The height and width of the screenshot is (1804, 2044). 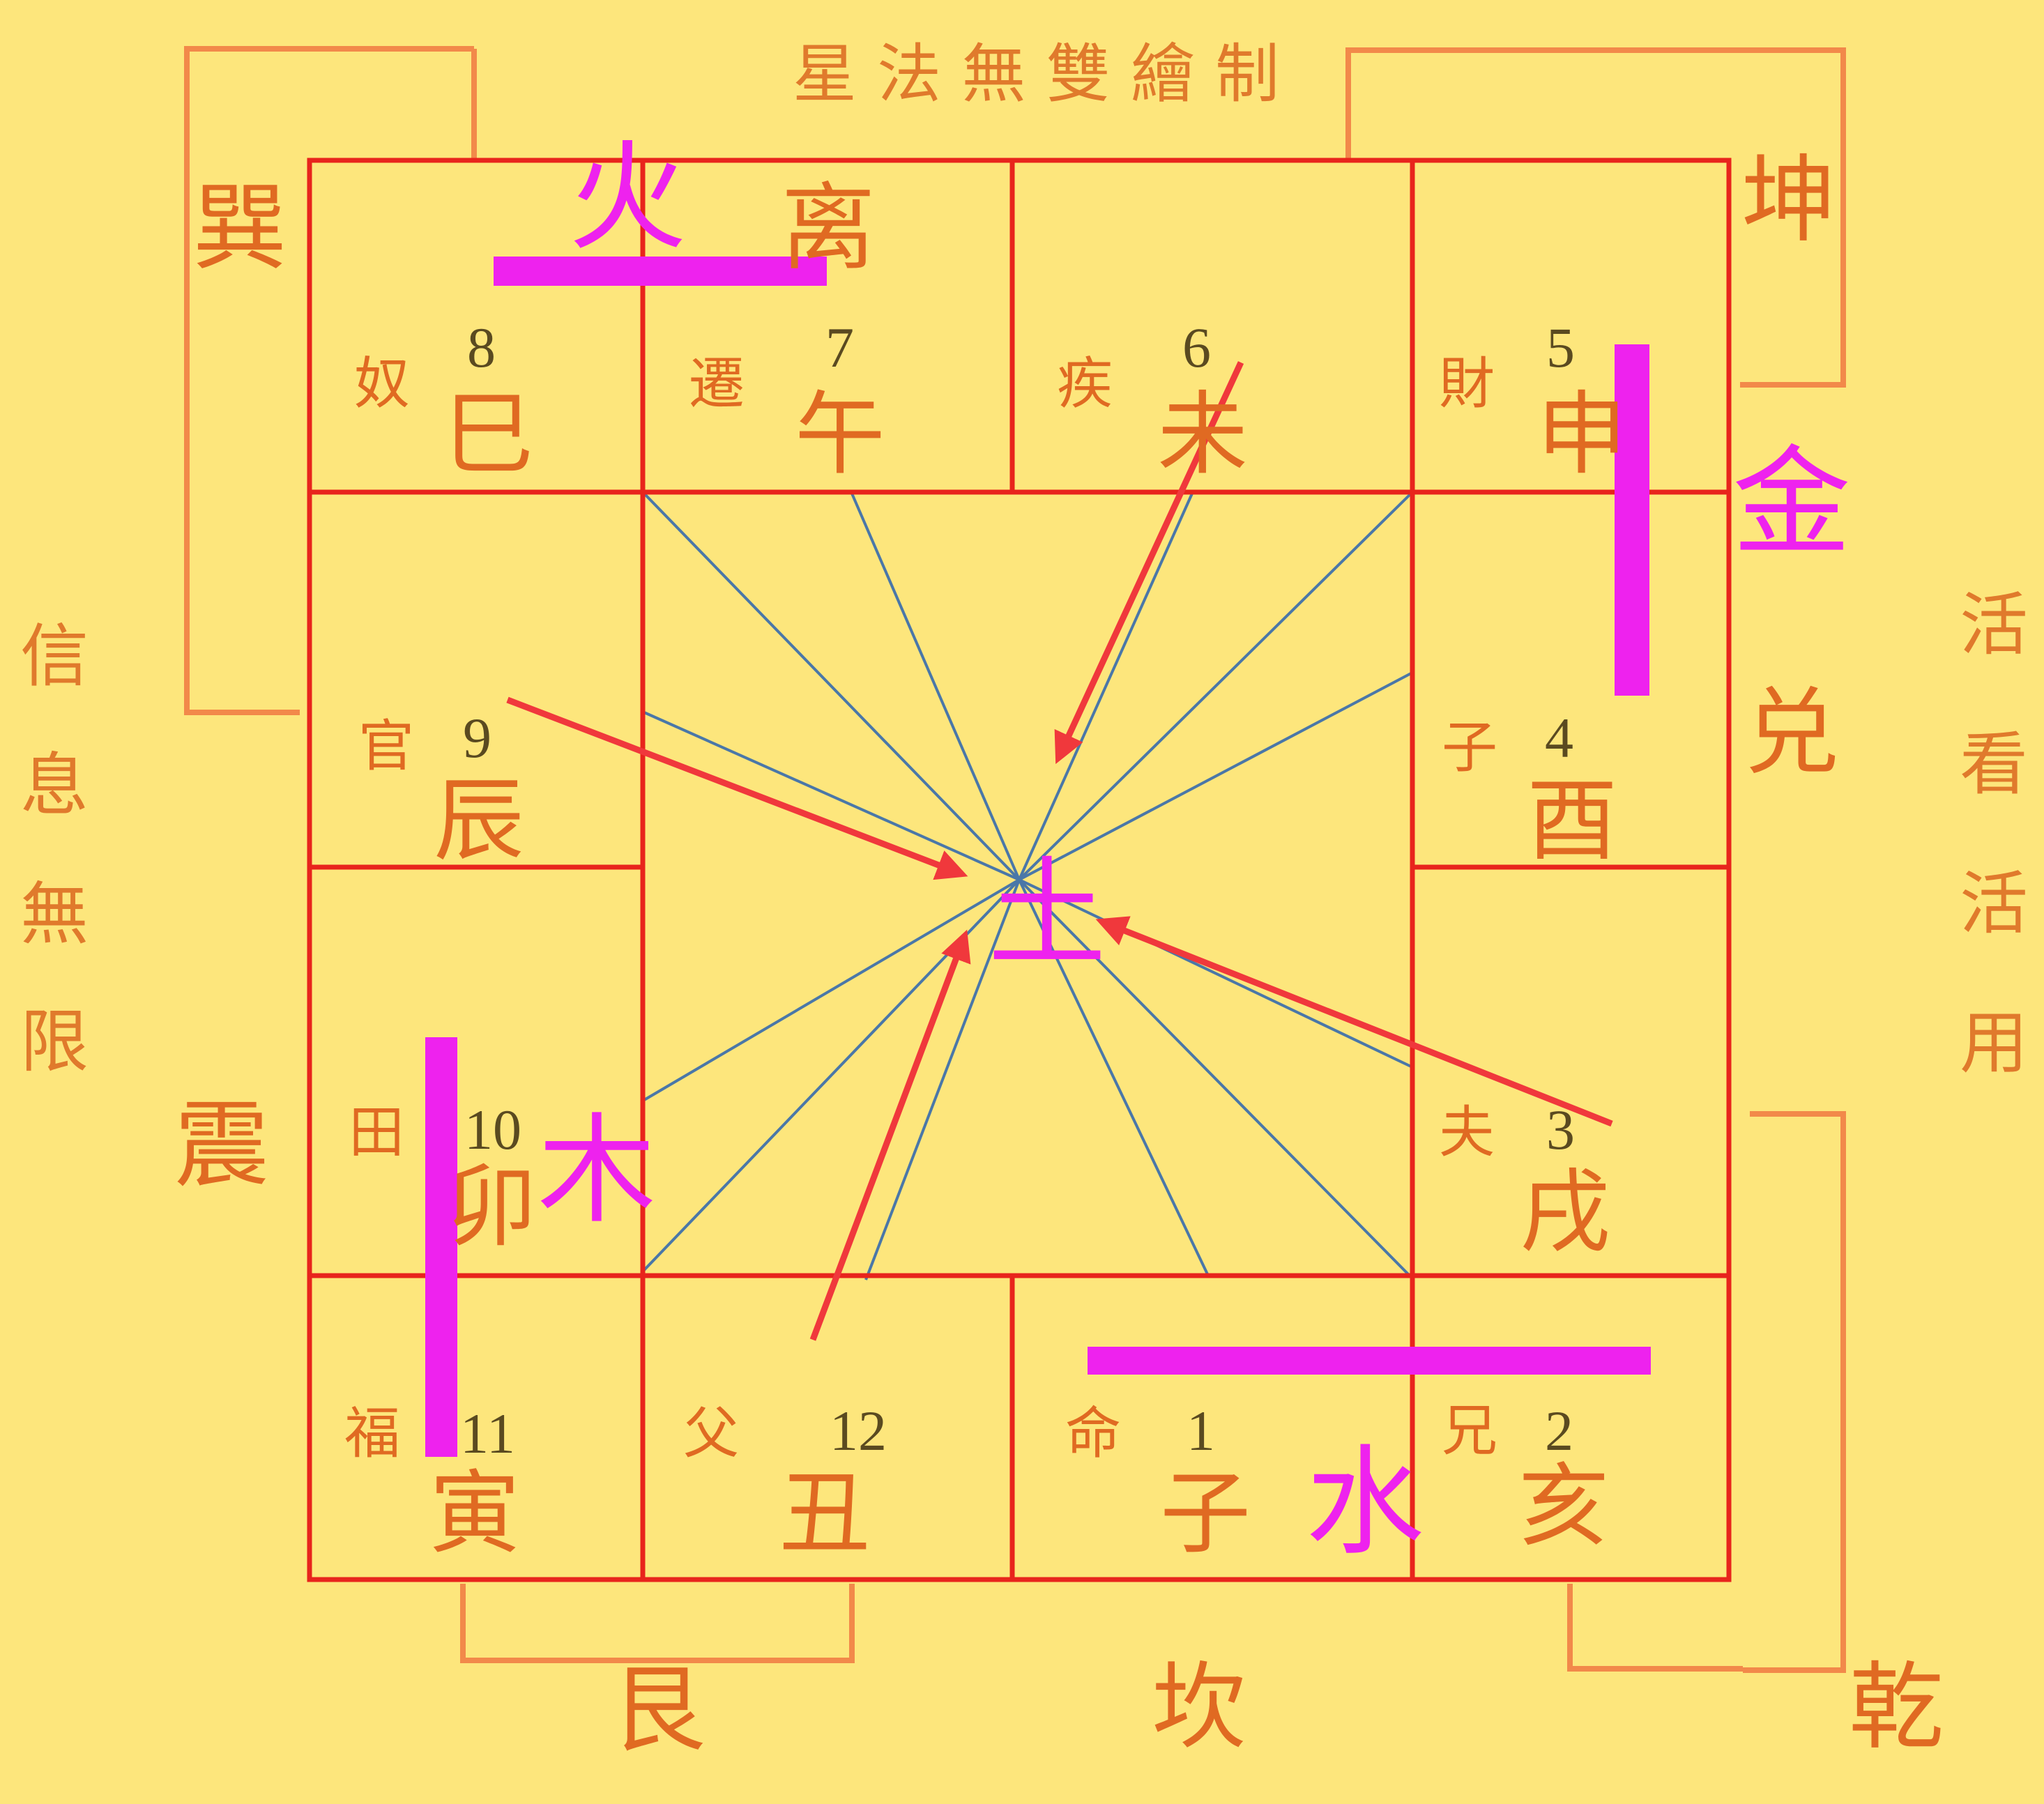 What do you see at coordinates (858, 1430) in the screenshot?
I see `palace-number: 12` at bounding box center [858, 1430].